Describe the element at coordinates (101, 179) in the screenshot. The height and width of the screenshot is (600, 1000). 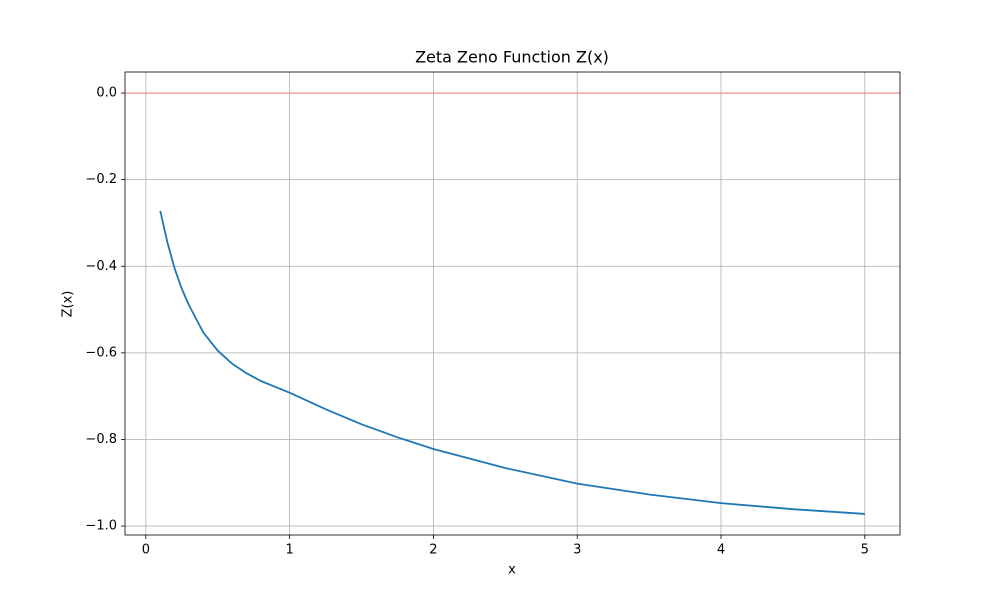
I see `y-tick-label: −0.2` at that location.